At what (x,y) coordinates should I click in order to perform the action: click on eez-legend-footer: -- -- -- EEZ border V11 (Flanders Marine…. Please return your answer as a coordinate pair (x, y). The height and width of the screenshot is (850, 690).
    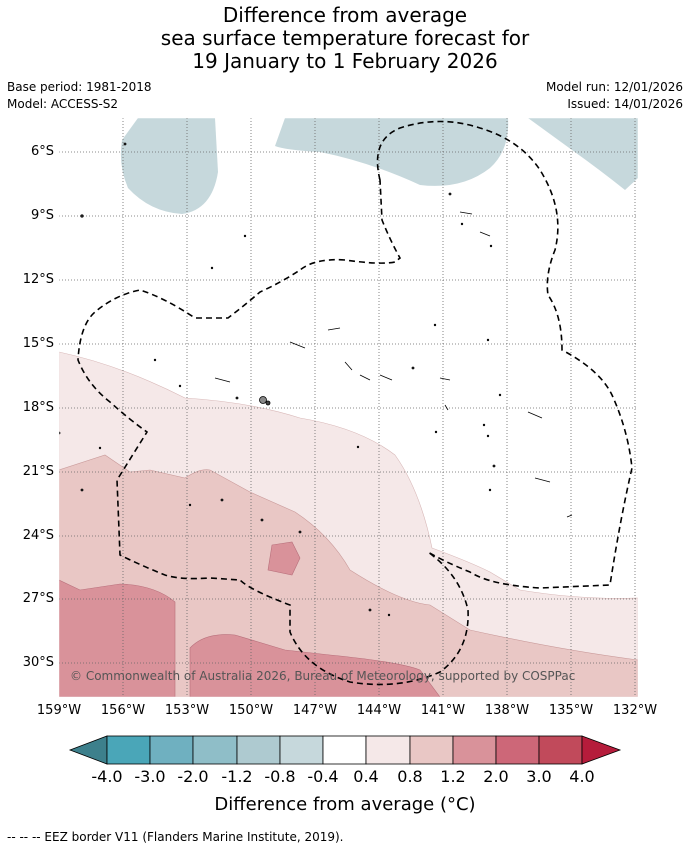
    Looking at the image, I should click on (175, 837).